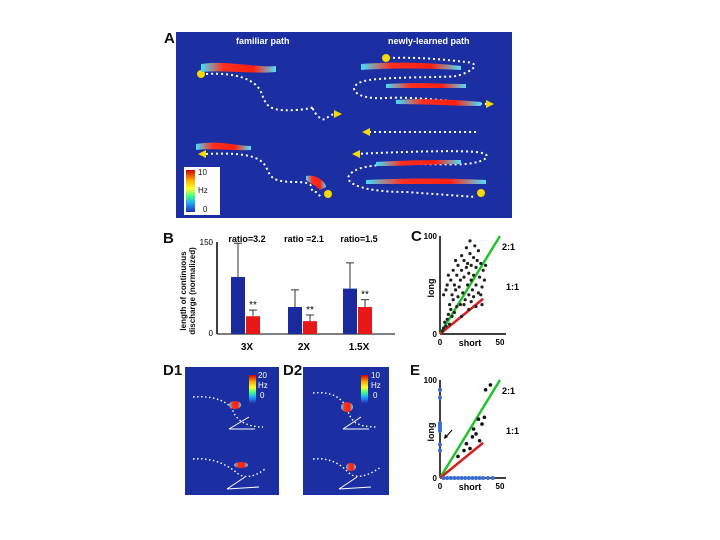 The height and width of the screenshot is (540, 720). I want to click on panel-d2-letter: D2, so click(293, 370).